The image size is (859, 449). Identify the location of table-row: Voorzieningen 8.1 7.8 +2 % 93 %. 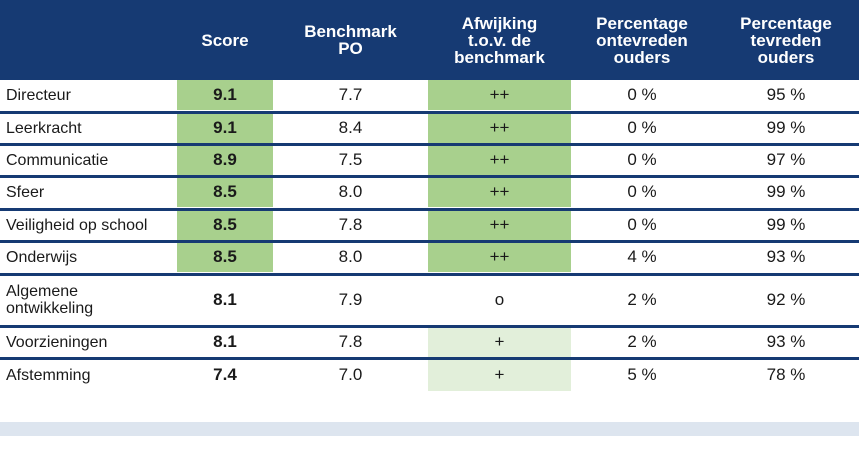
(429, 342).